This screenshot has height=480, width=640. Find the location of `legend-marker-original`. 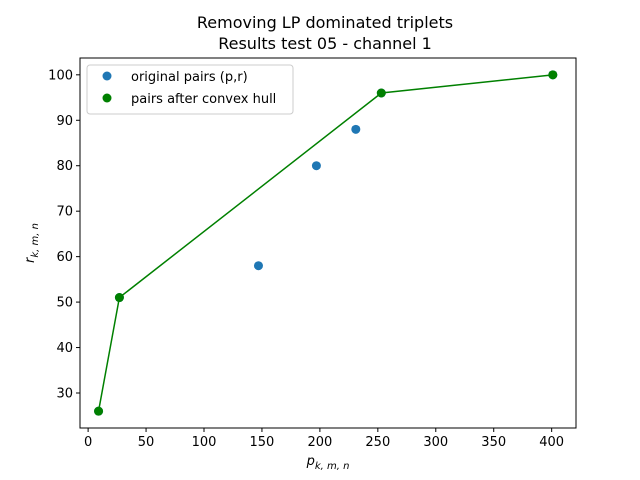

legend-marker-original is located at coordinates (107, 76).